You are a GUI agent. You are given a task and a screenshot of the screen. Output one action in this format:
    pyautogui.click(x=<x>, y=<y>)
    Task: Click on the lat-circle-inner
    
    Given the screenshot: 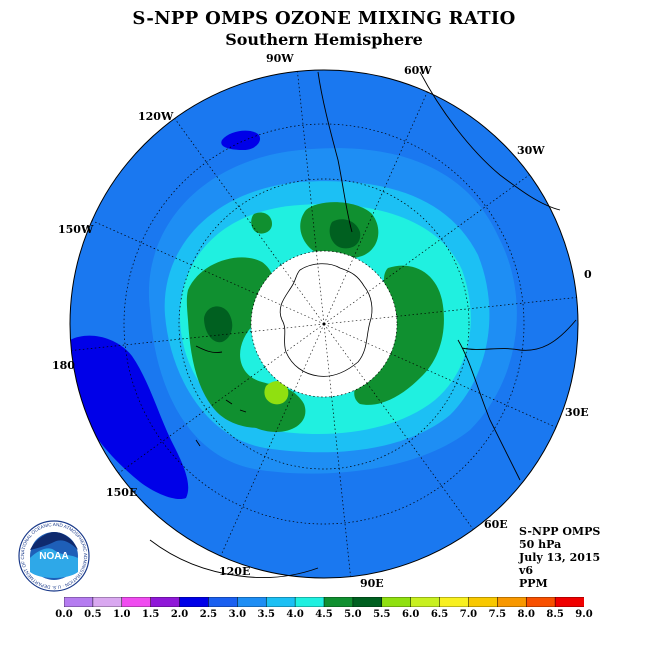 What is the action you would take?
    pyautogui.click(x=324, y=324)
    